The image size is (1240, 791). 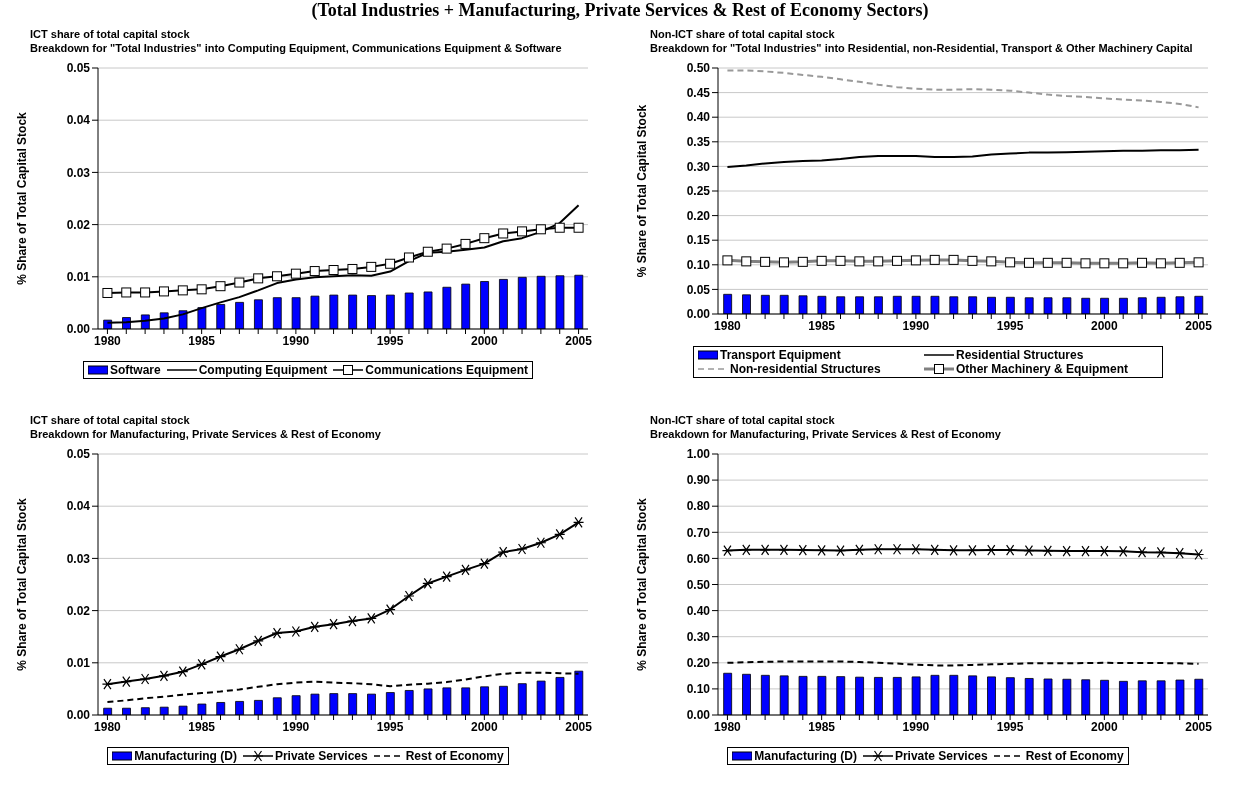 What do you see at coordinates (780, 355) in the screenshot?
I see `legend-label: Transport Equipment` at bounding box center [780, 355].